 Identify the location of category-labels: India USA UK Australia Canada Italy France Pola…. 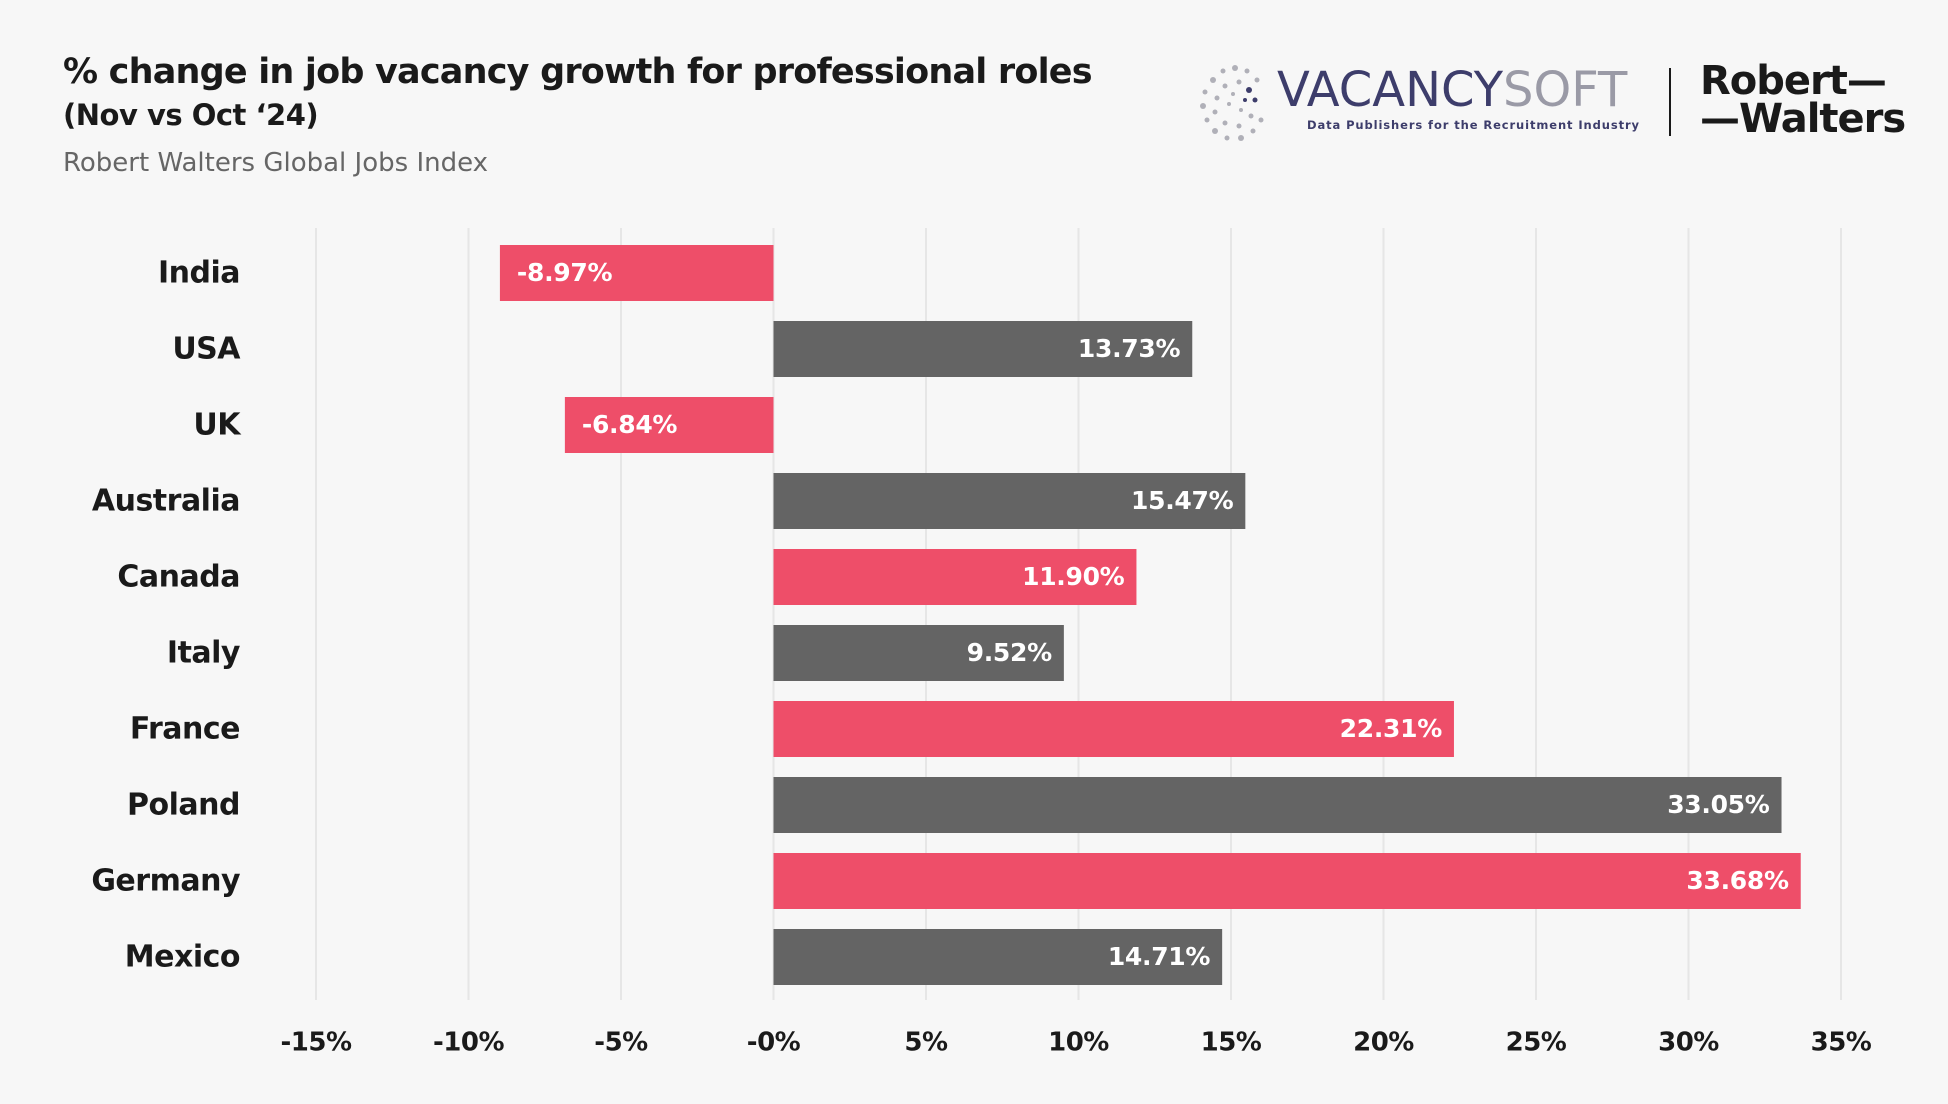
(166, 615).